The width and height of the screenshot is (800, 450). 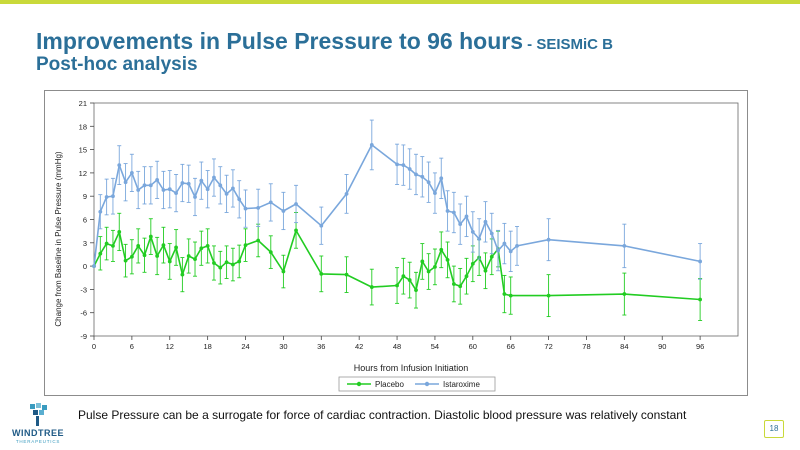 What do you see at coordinates (435, 346) in the screenshot?
I see `x-tick-label: 54` at bounding box center [435, 346].